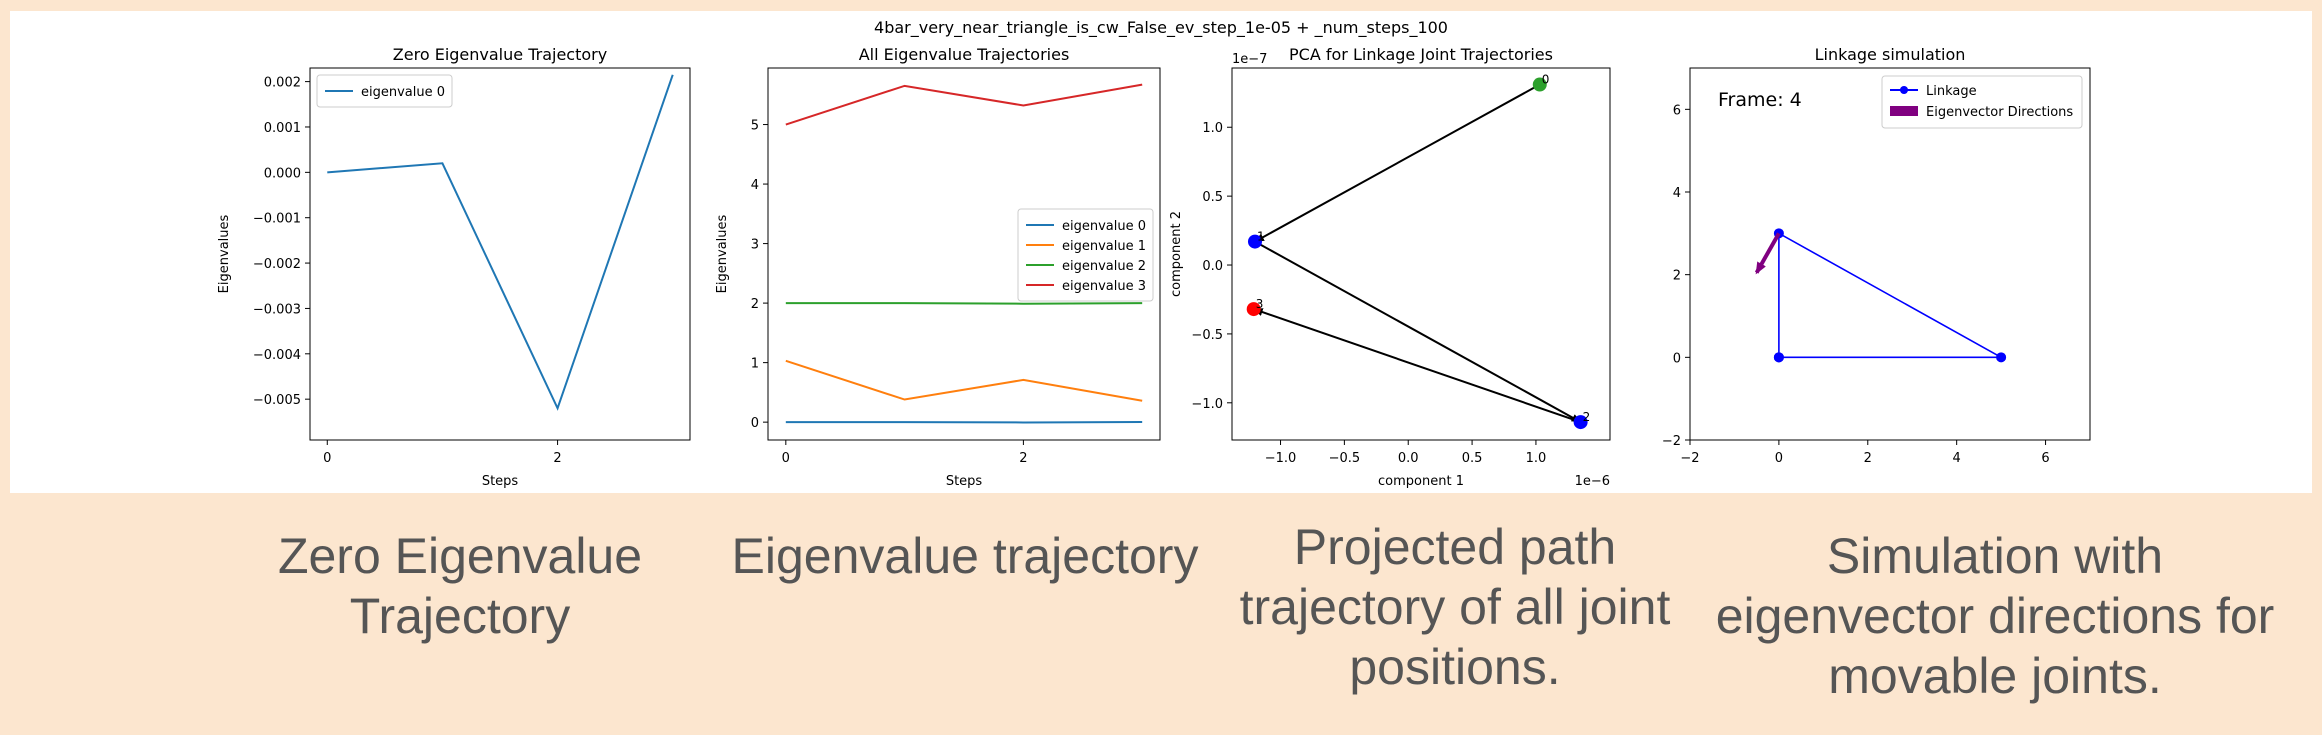 This screenshot has width=2322, height=735. What do you see at coordinates (1904, 111) in the screenshot?
I see `legend-swatch` at bounding box center [1904, 111].